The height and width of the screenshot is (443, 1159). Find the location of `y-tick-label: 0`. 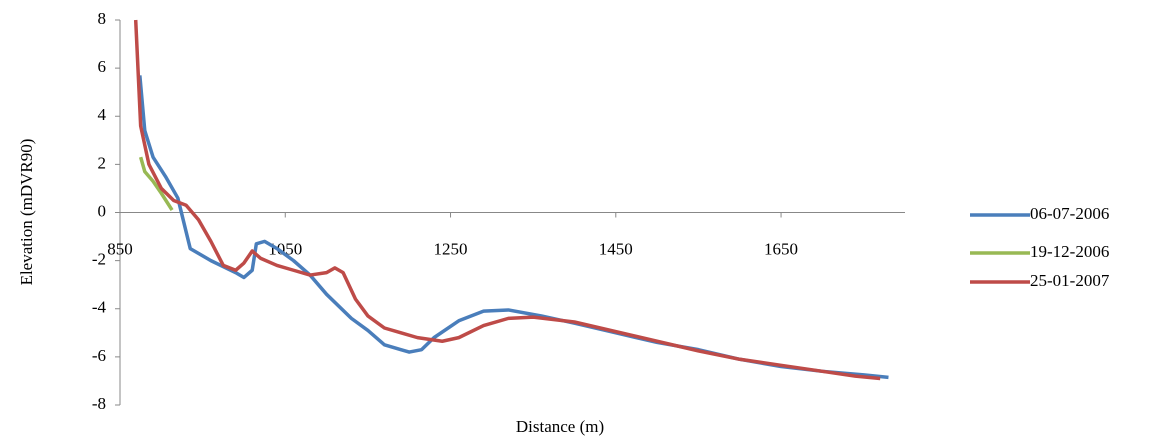

y-tick-label: 0 is located at coordinates (102, 210).